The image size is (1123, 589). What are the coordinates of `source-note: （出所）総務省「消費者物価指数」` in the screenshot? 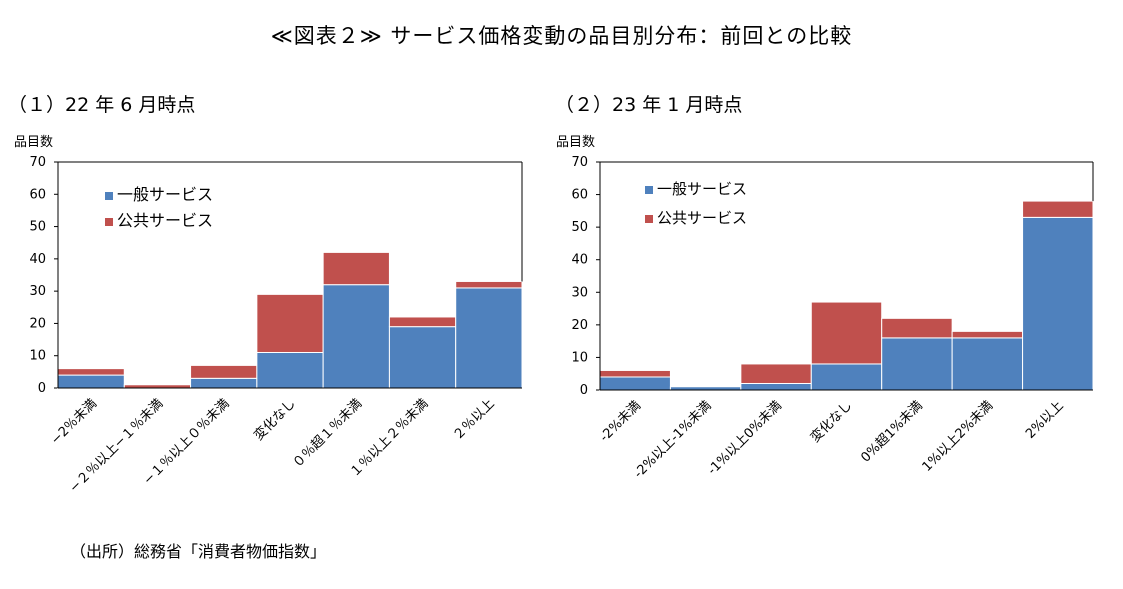 It's located at (198, 551).